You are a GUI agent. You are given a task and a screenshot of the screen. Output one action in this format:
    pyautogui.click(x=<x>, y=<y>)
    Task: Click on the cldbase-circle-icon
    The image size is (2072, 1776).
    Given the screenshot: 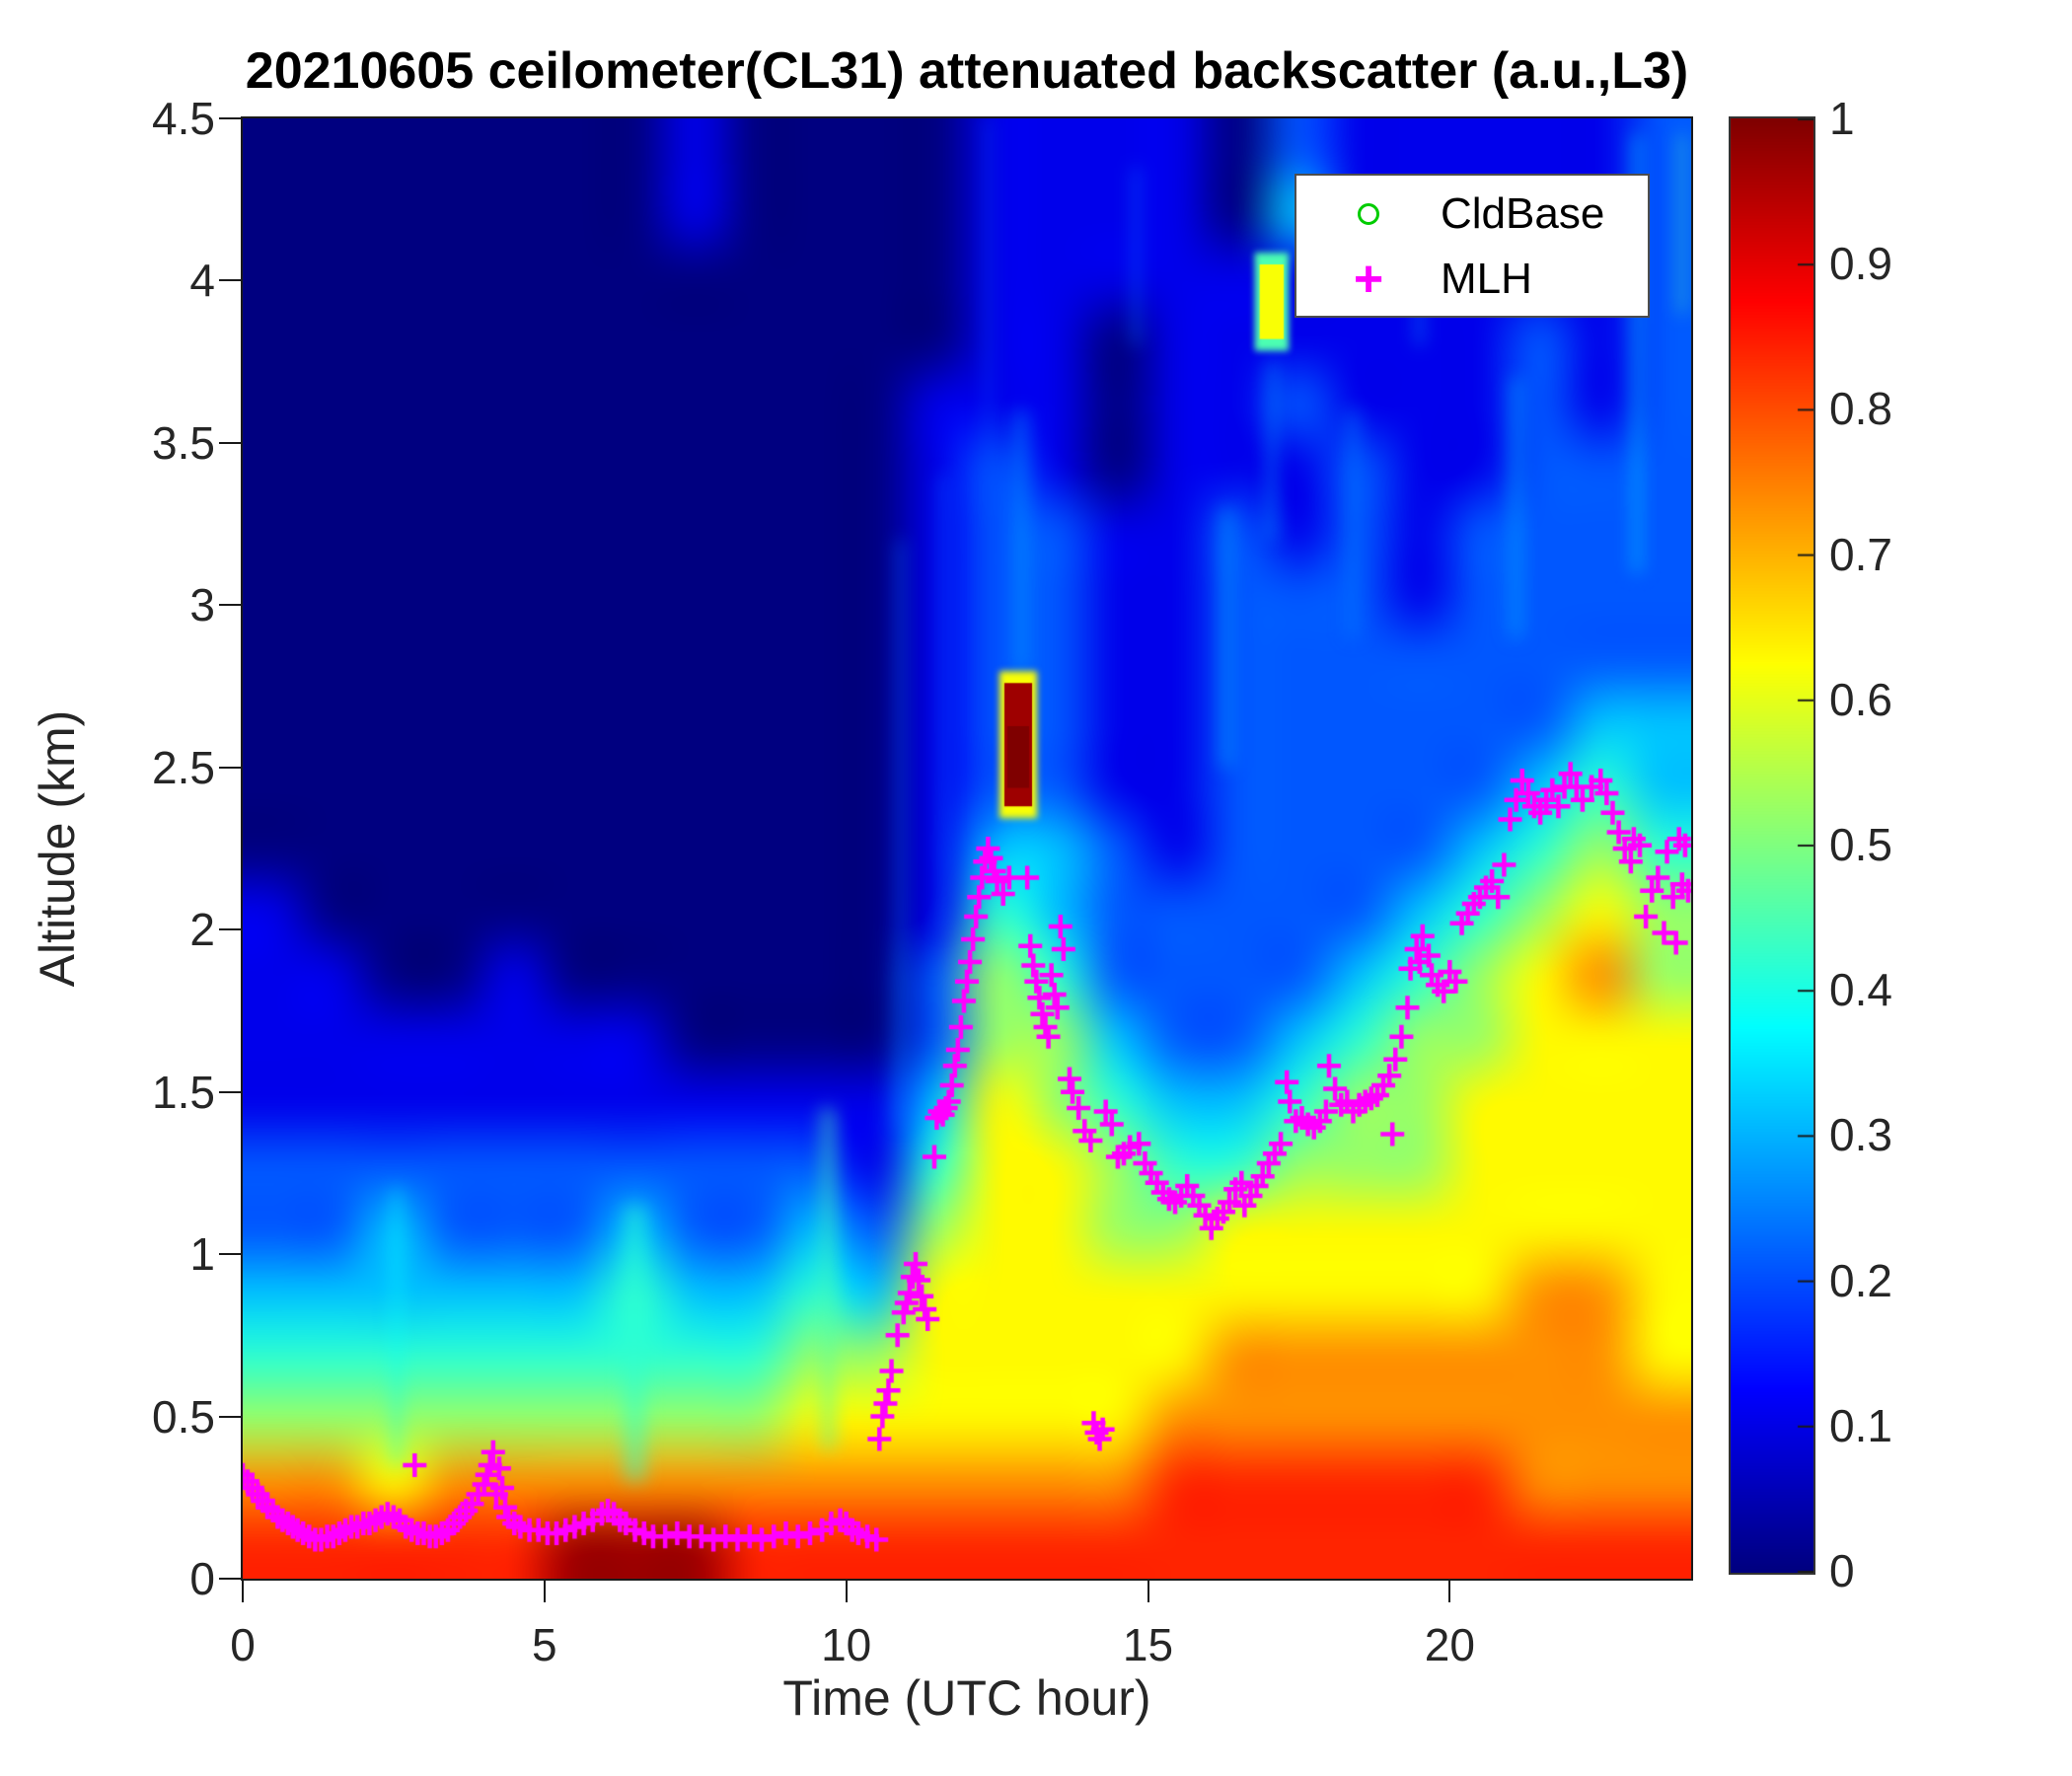 What is the action you would take?
    pyautogui.click(x=1369, y=214)
    